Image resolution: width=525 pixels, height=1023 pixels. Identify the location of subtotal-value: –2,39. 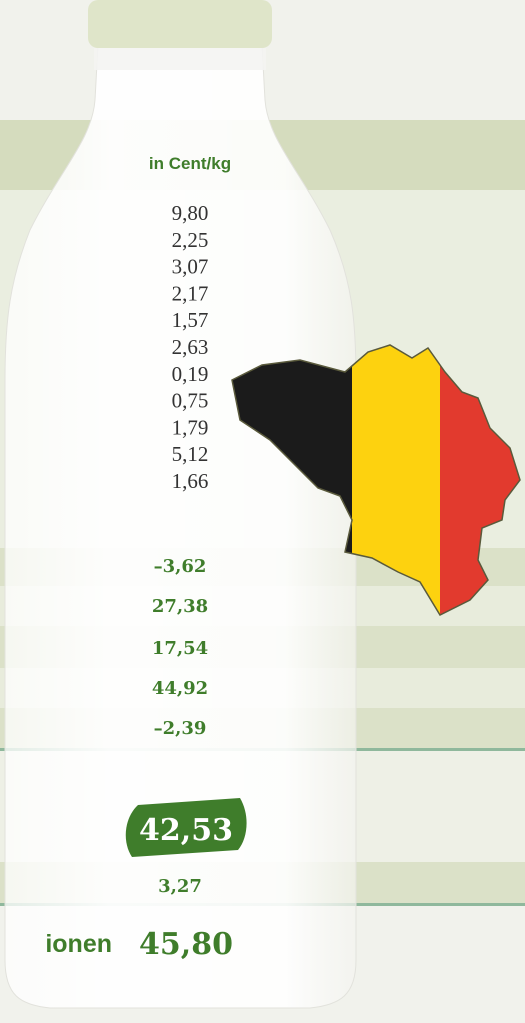
(180, 728).